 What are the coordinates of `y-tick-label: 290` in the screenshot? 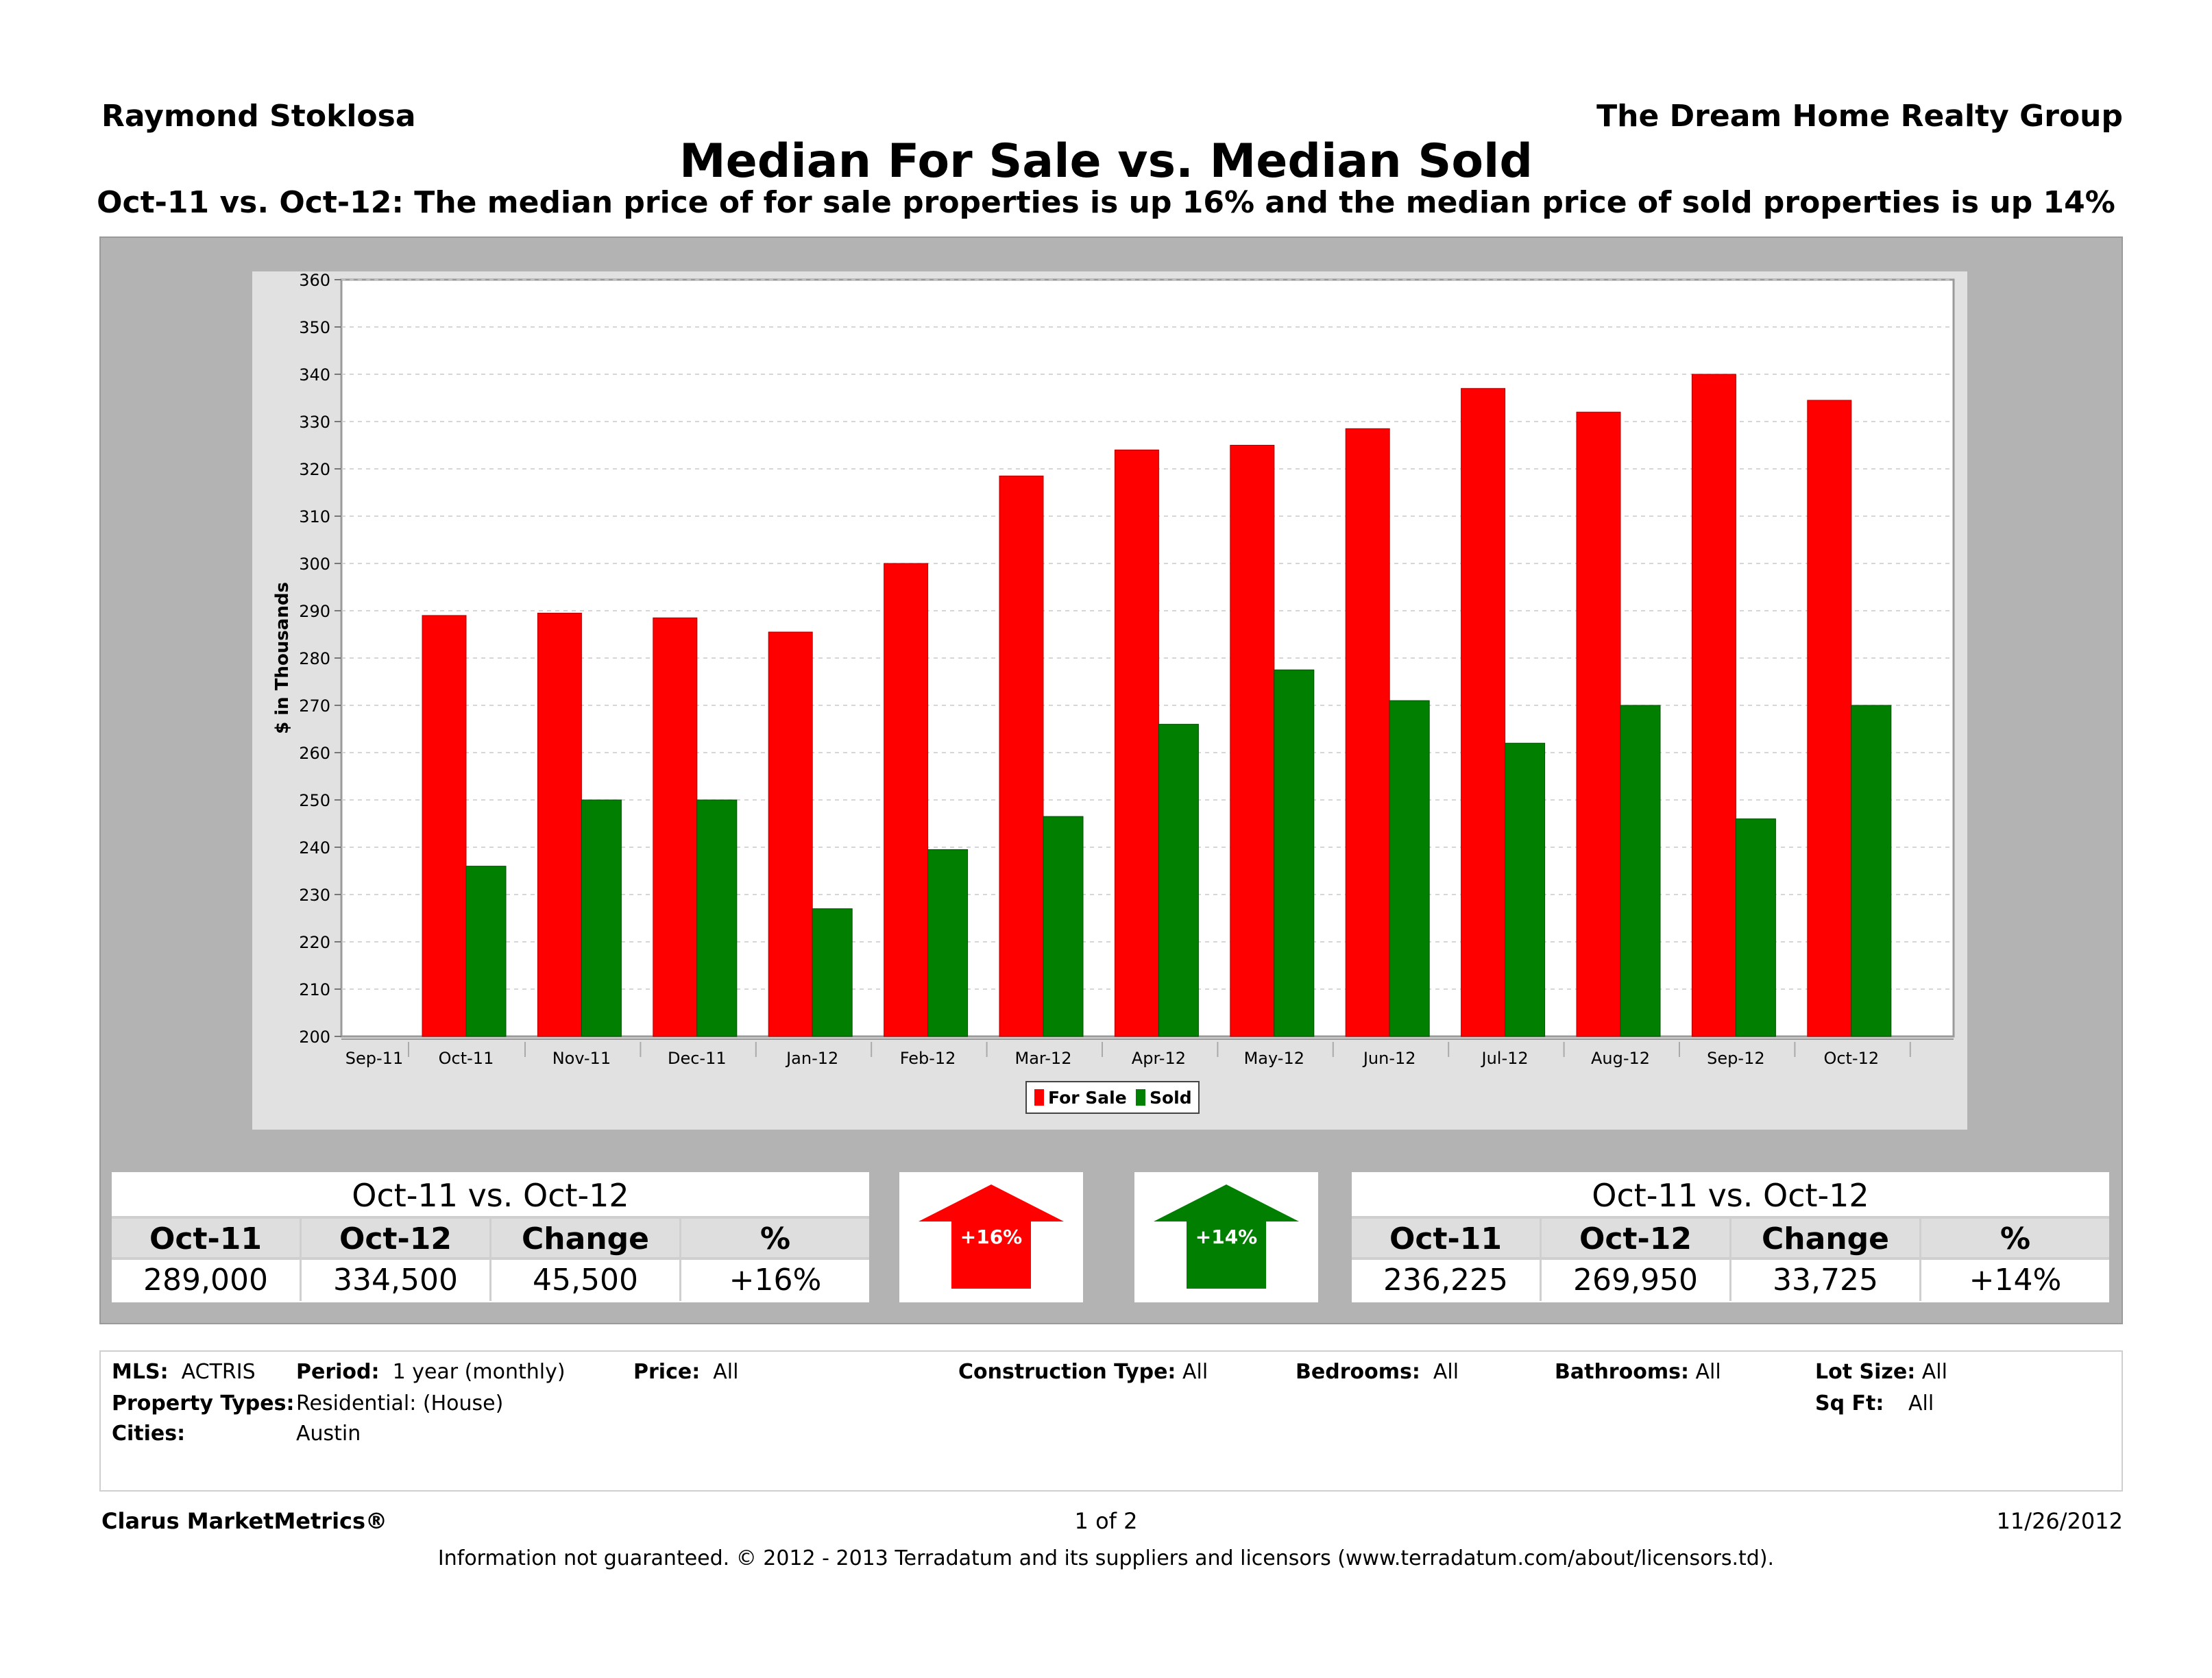 It's located at (314, 611).